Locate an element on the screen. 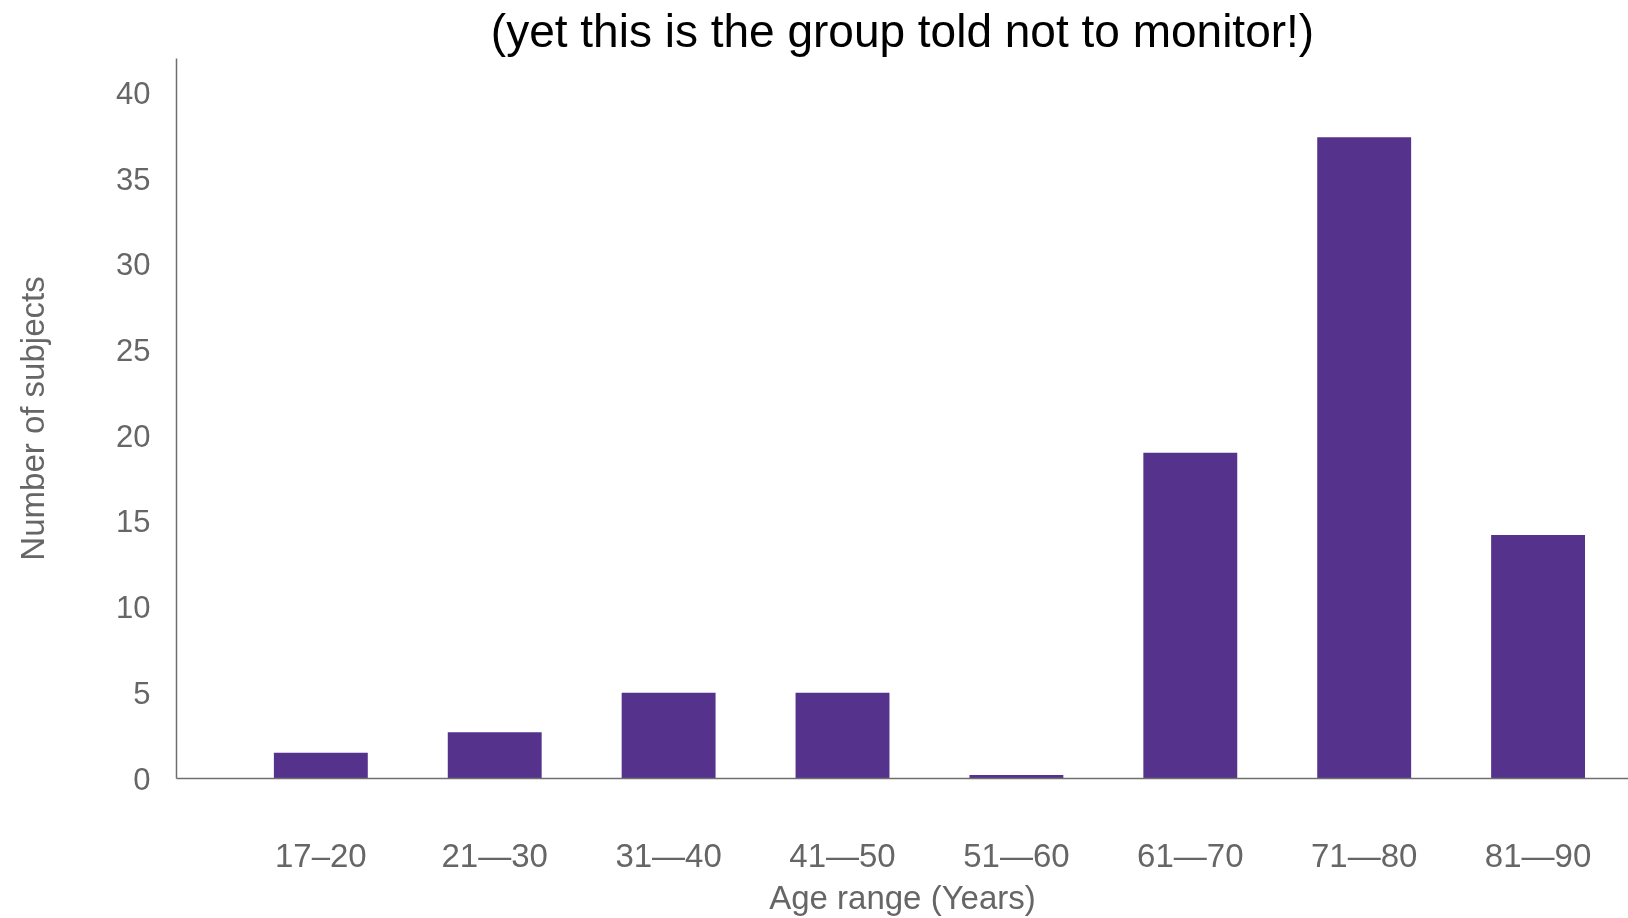  x-tick-label: 21—30 is located at coordinates (494, 855).